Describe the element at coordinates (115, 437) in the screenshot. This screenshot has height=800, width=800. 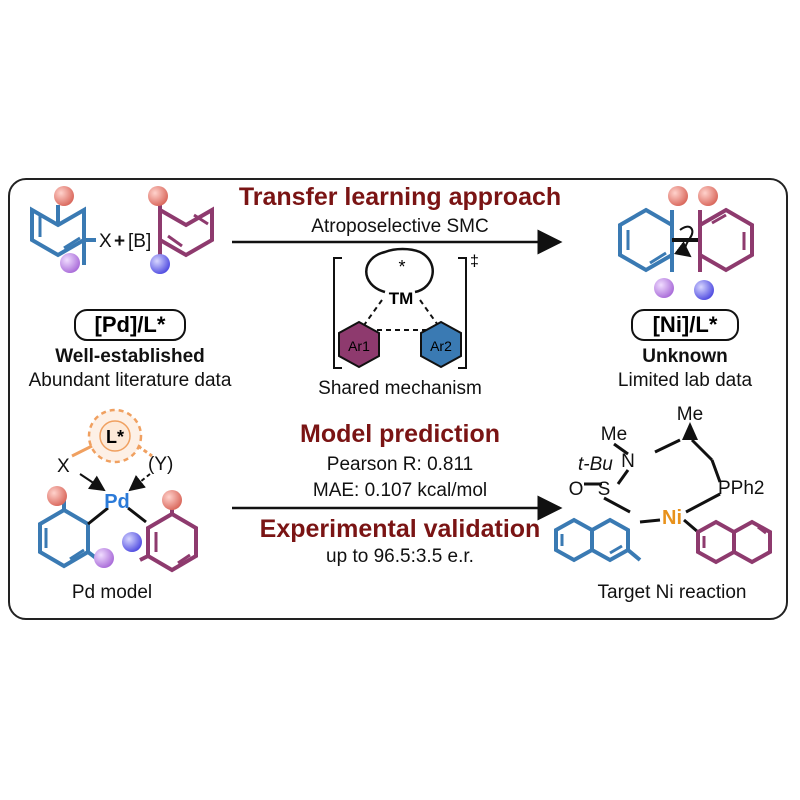
I see `pd-ligand-label: L*` at that location.